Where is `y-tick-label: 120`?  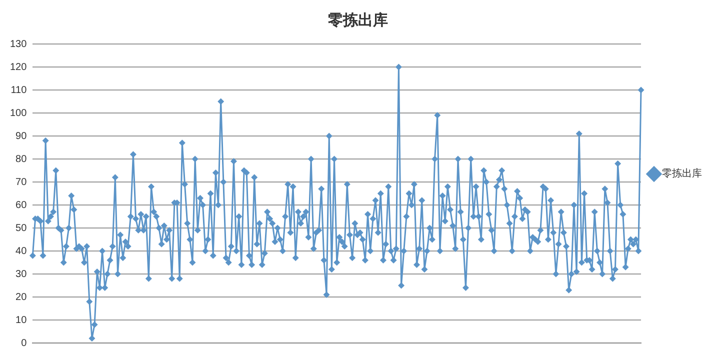 y-tick-label: 120 is located at coordinates (19, 67).